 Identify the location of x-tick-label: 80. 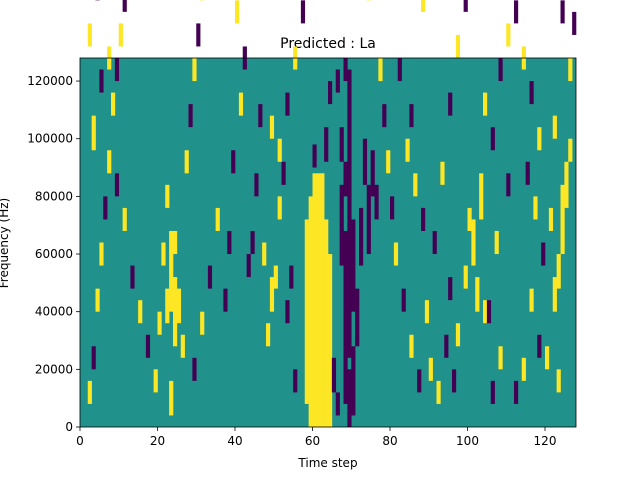
(389, 441).